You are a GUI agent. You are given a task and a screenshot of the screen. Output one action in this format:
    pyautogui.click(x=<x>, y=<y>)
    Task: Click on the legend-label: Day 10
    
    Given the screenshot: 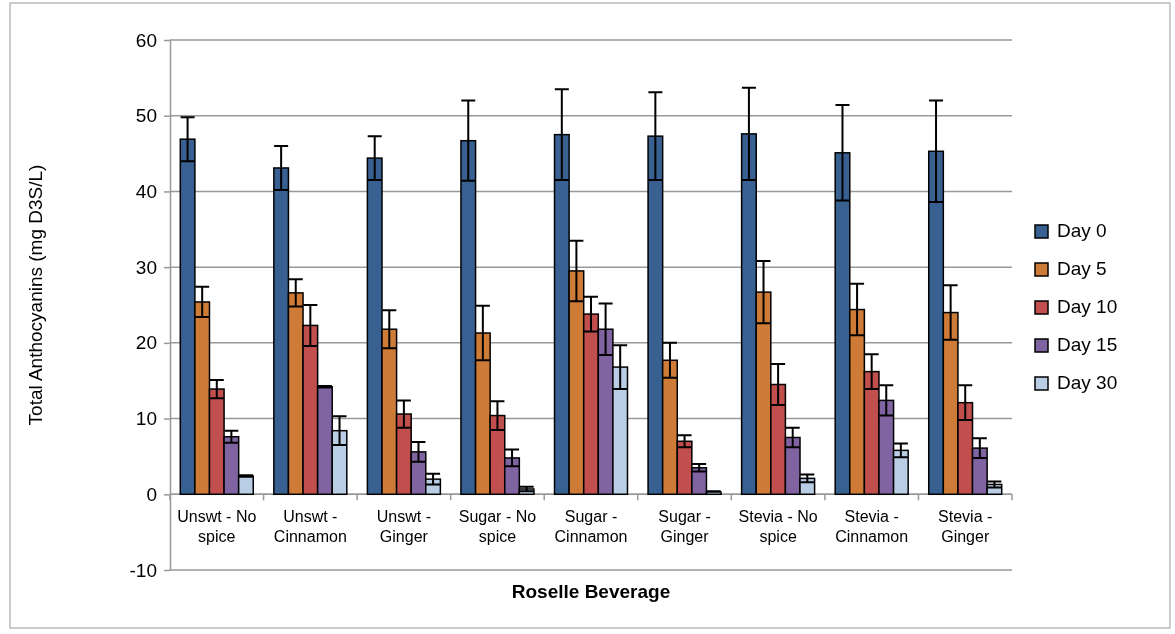 What is the action you would take?
    pyautogui.click(x=1087, y=306)
    